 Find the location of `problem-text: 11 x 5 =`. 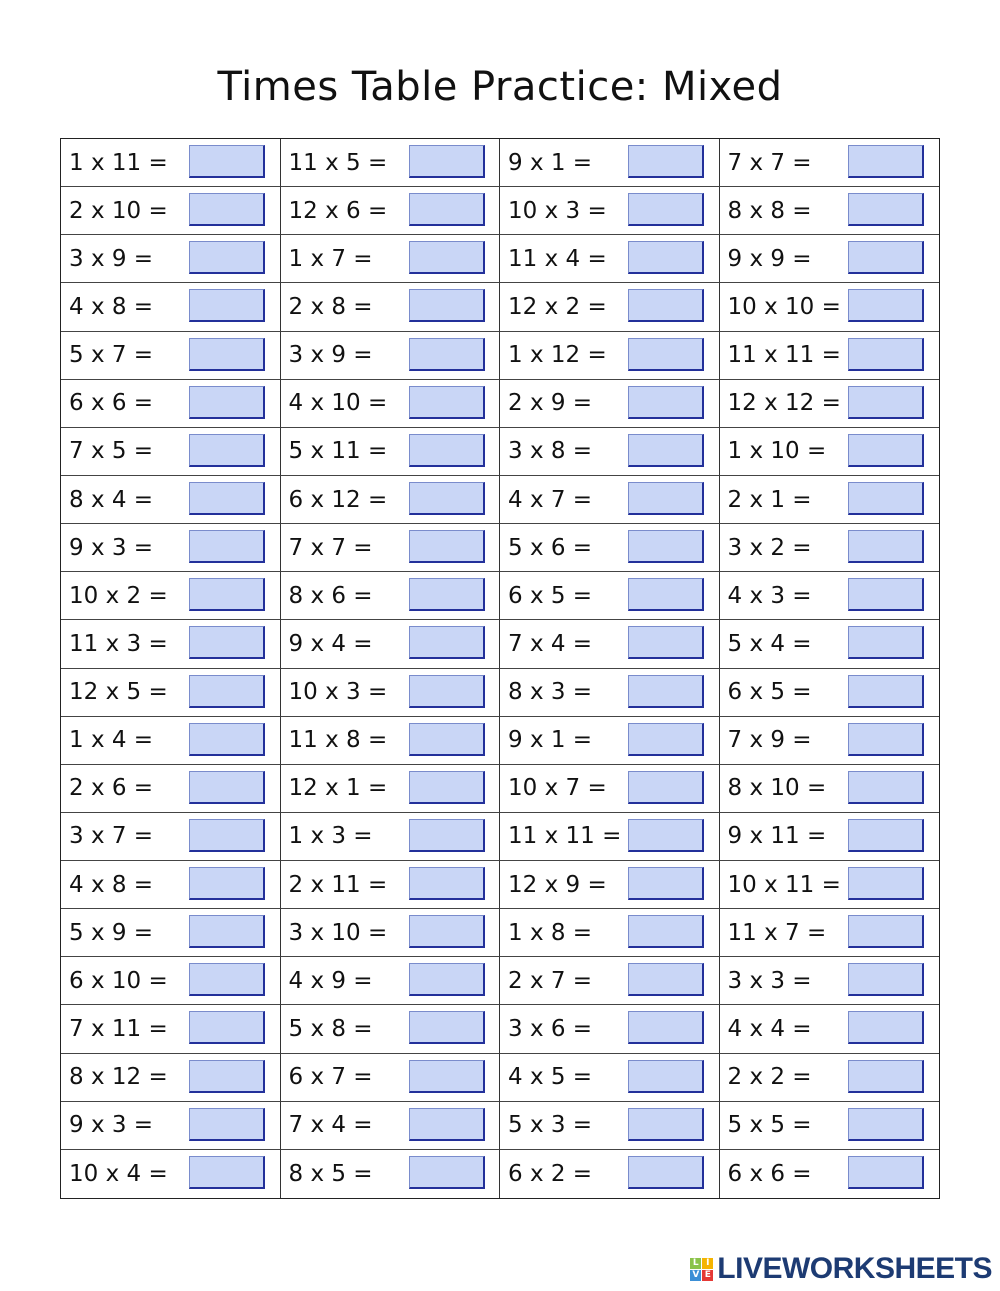

problem-text: 11 x 5 = is located at coordinates (338, 162).